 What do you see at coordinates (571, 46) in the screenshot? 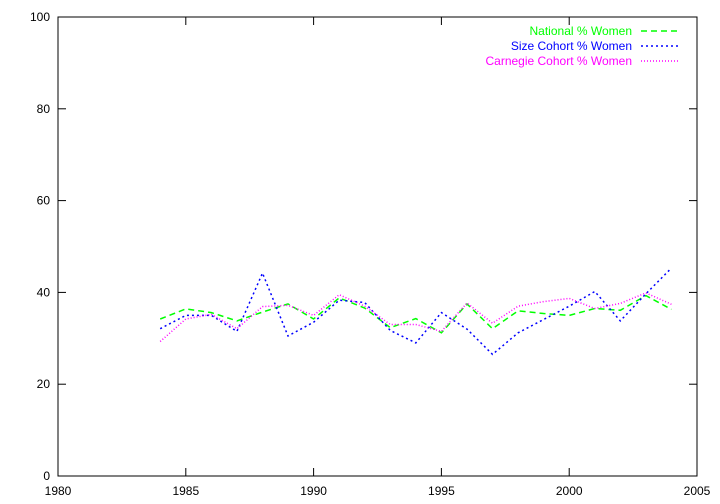
I see `legend-label: Size Cohort % Women` at bounding box center [571, 46].